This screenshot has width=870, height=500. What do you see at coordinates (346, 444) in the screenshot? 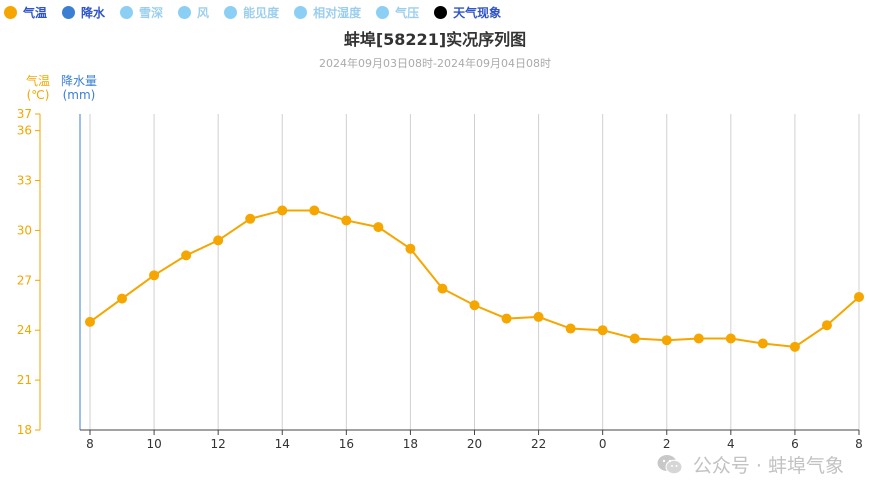
I see `x-tick-label: 16` at bounding box center [346, 444].